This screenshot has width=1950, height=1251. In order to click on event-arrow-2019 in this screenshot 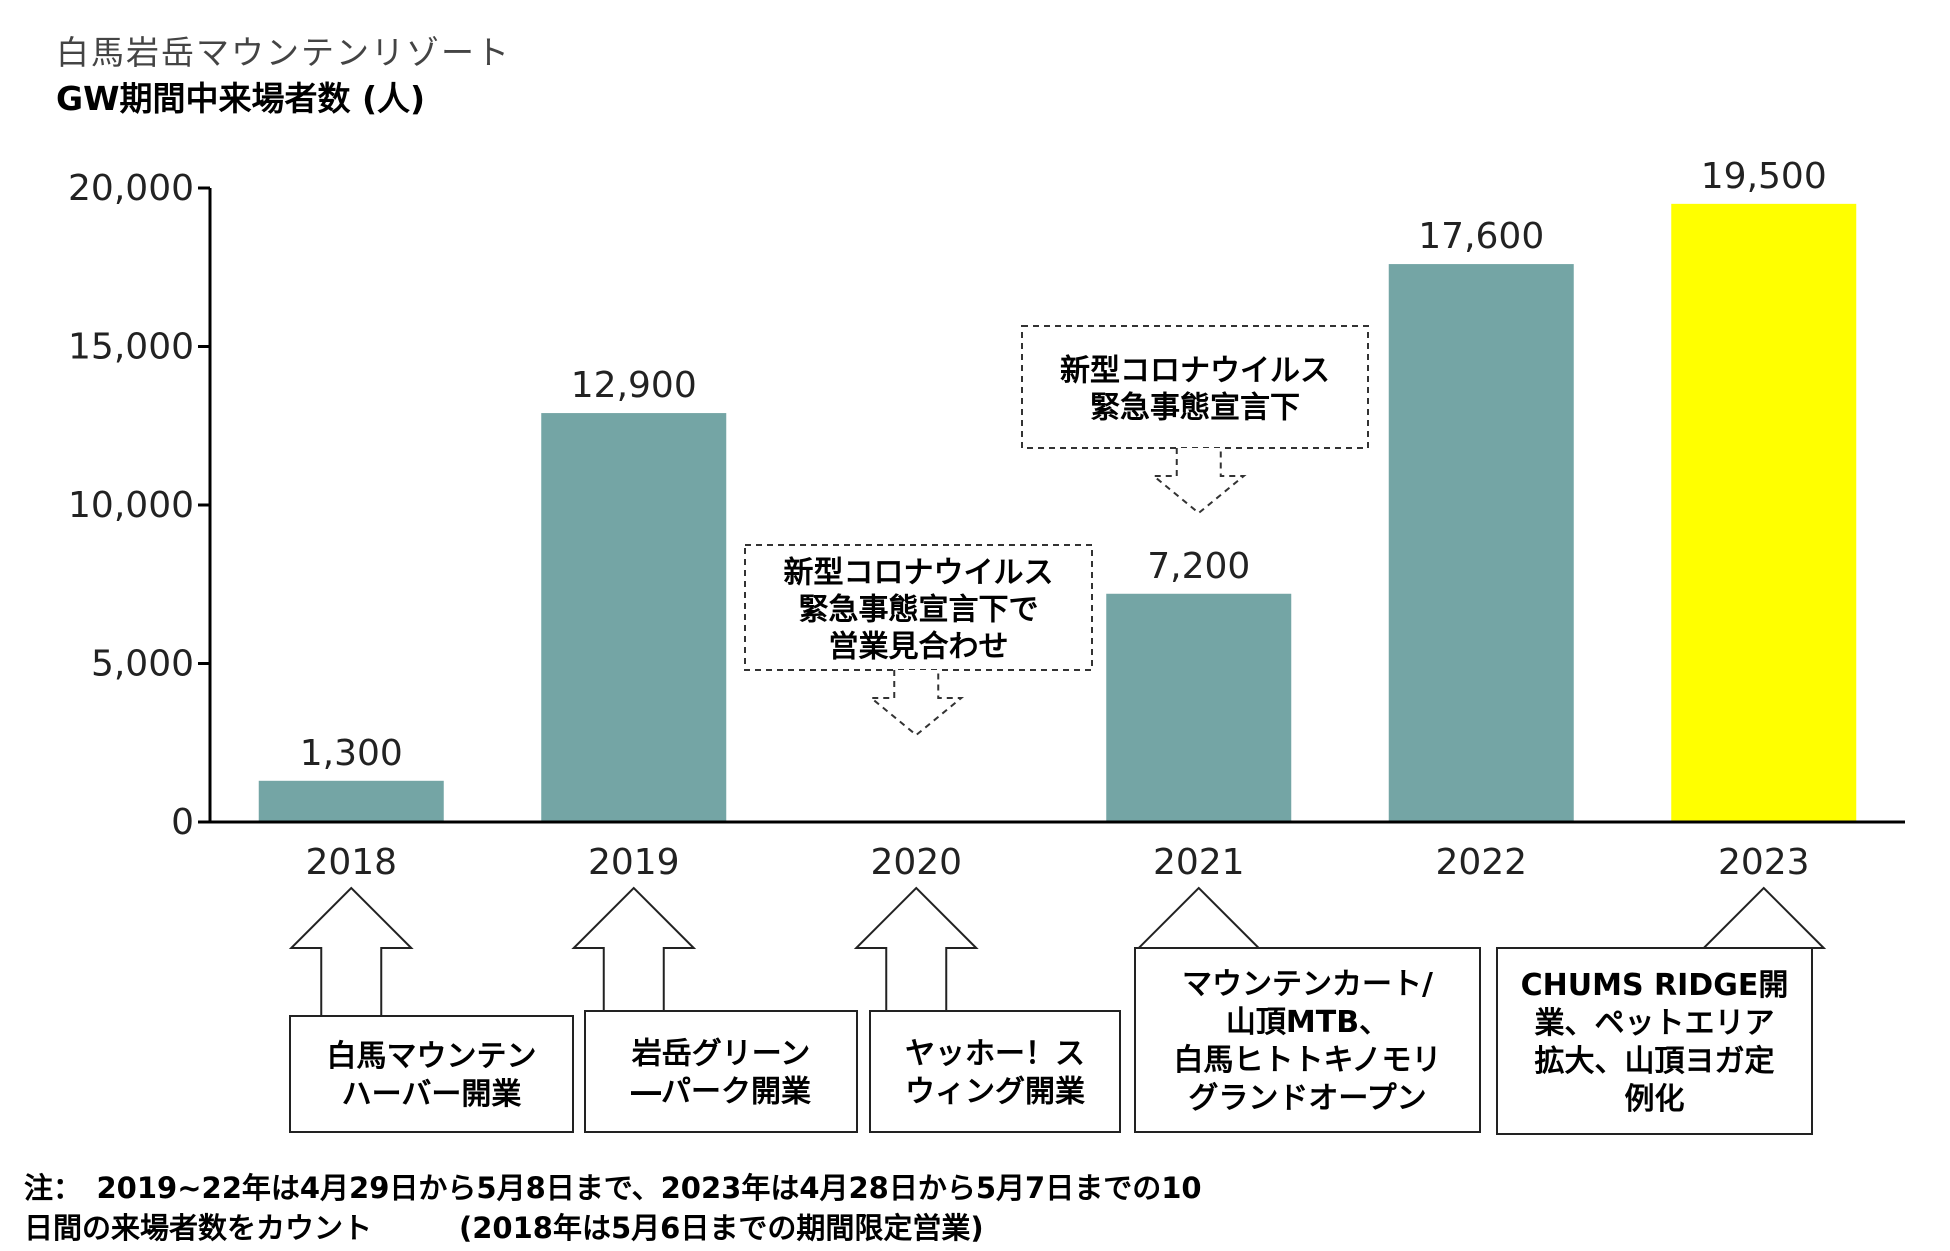, I will do `click(634, 948)`.